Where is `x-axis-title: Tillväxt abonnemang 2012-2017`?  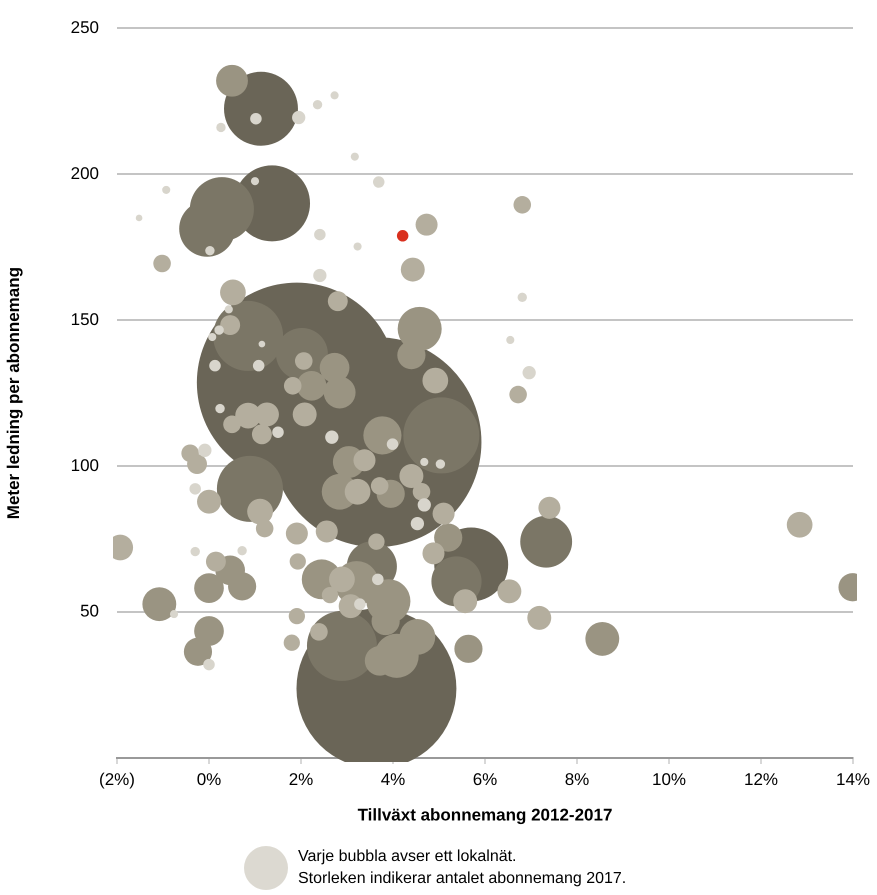
x-axis-title: Tillväxt abonnemang 2012-2017 is located at coordinates (485, 814).